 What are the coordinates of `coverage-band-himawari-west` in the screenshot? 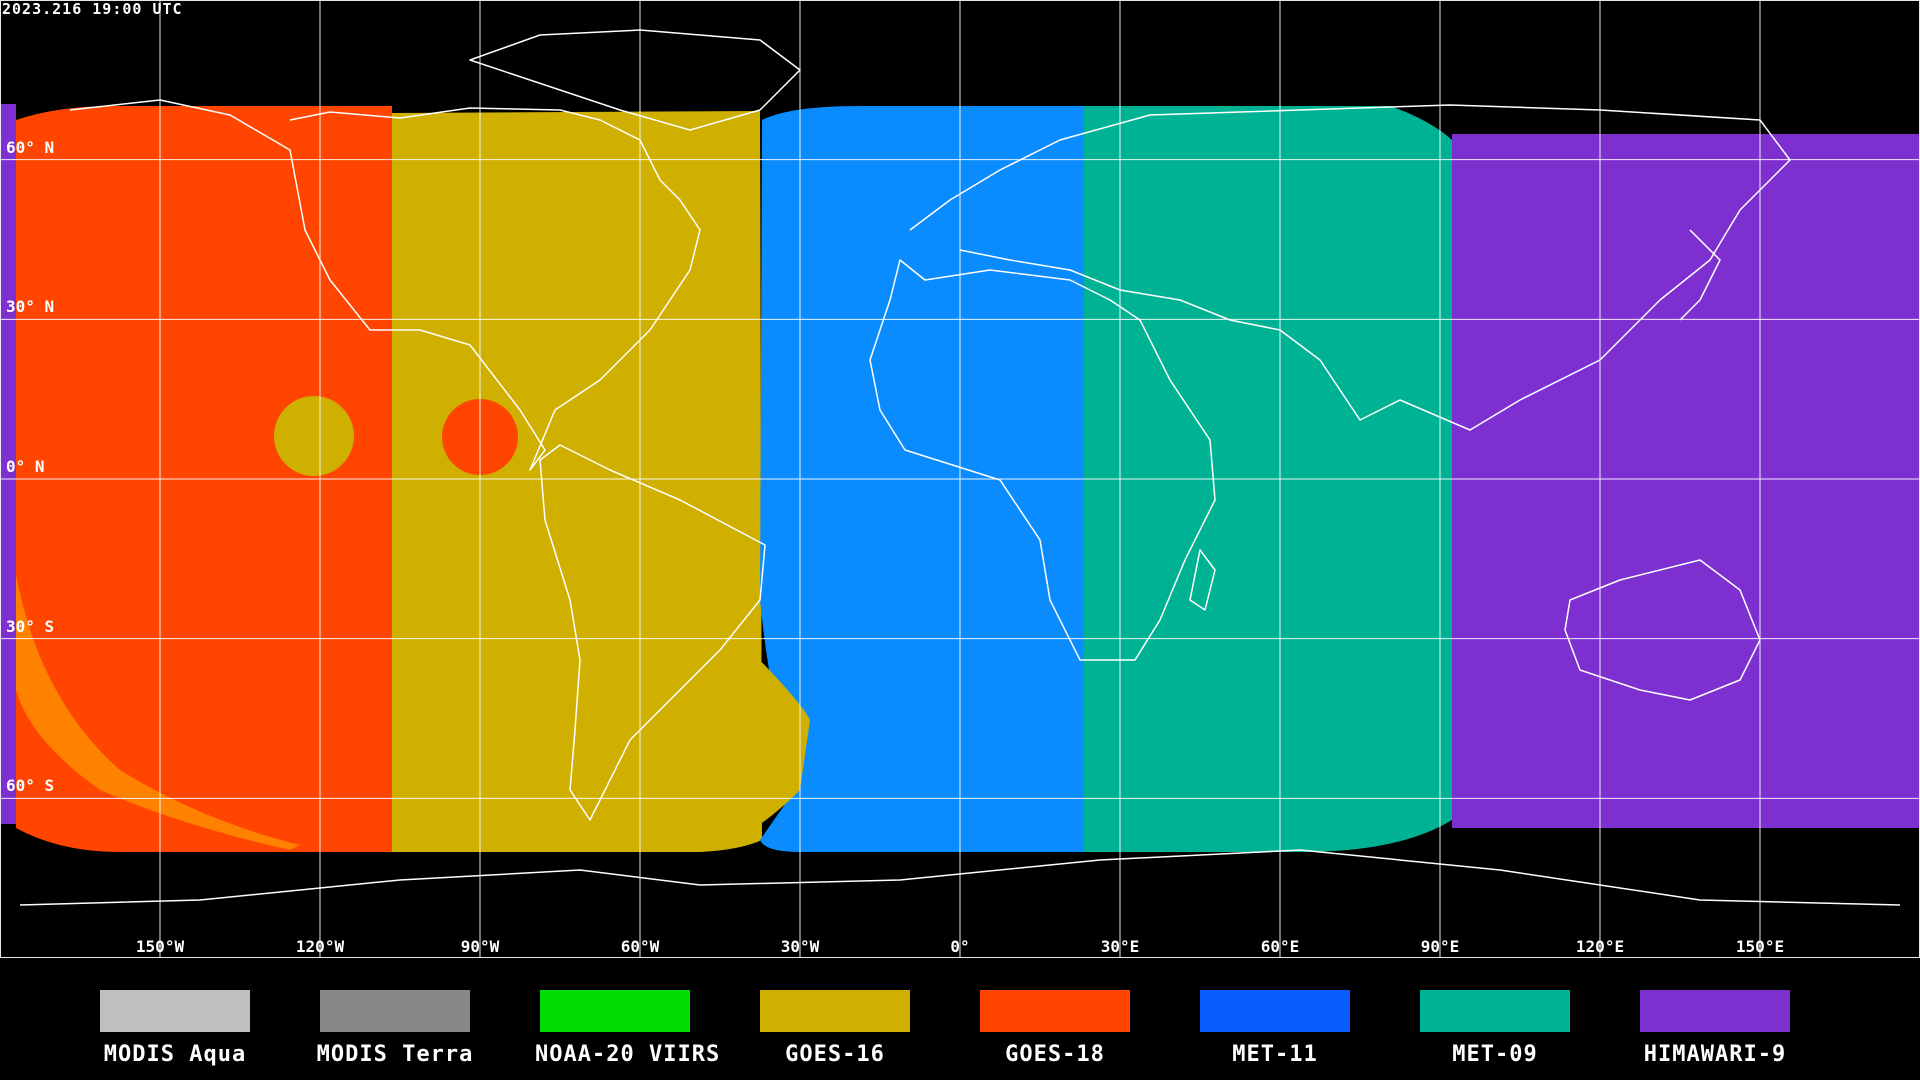 It's located at (8, 464).